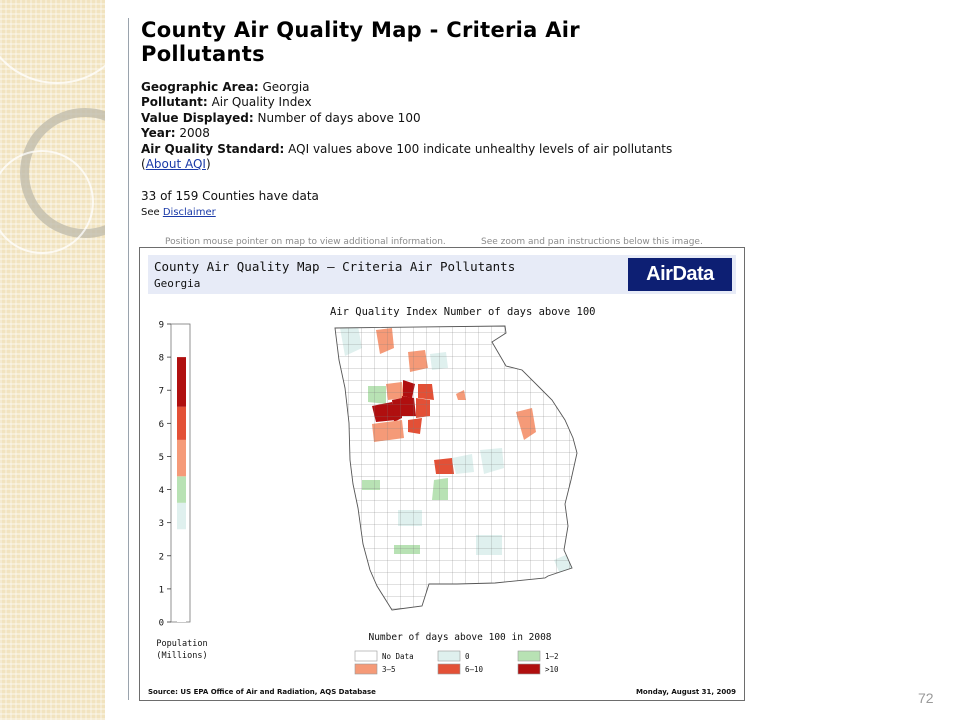  What do you see at coordinates (194, 133) in the screenshot?
I see `year-value: 2008` at bounding box center [194, 133].